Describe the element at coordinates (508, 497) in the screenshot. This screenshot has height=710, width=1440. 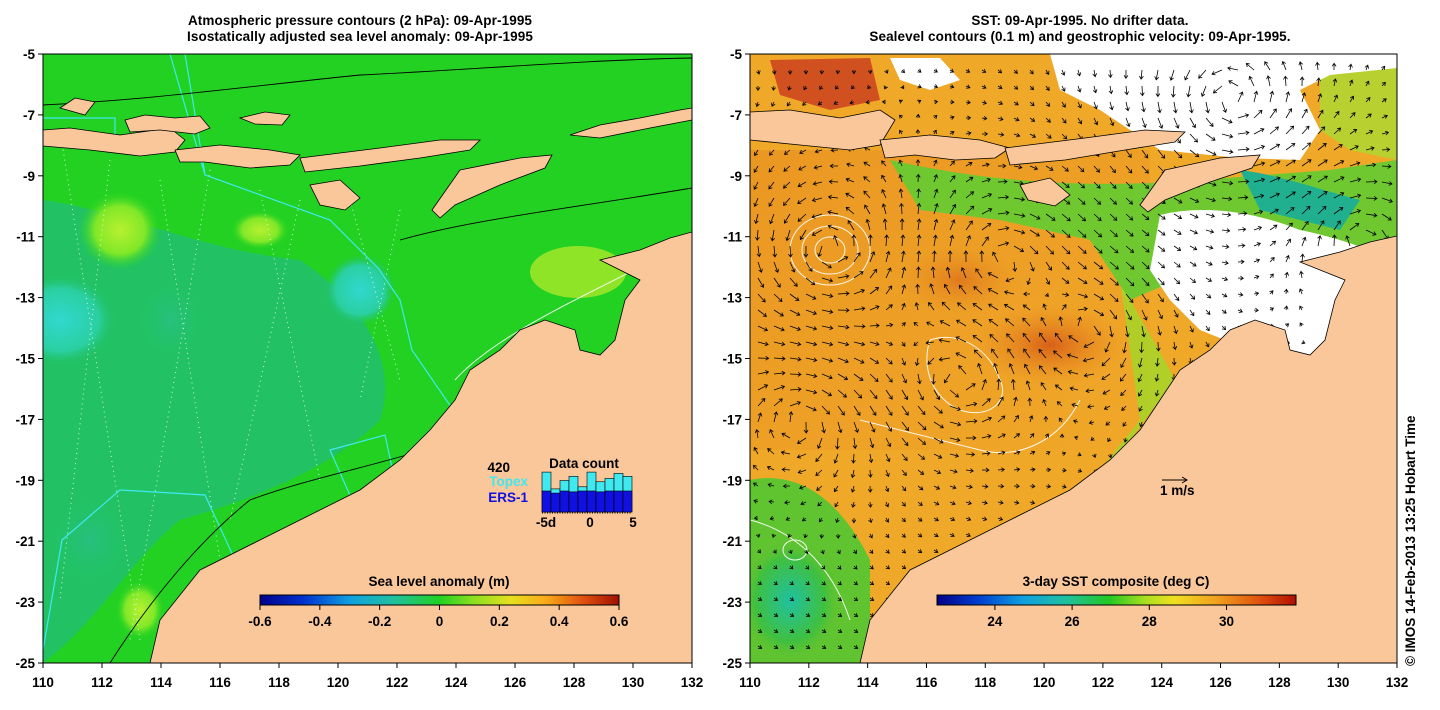
I see `data-count-ers-label: ERS-1` at that location.